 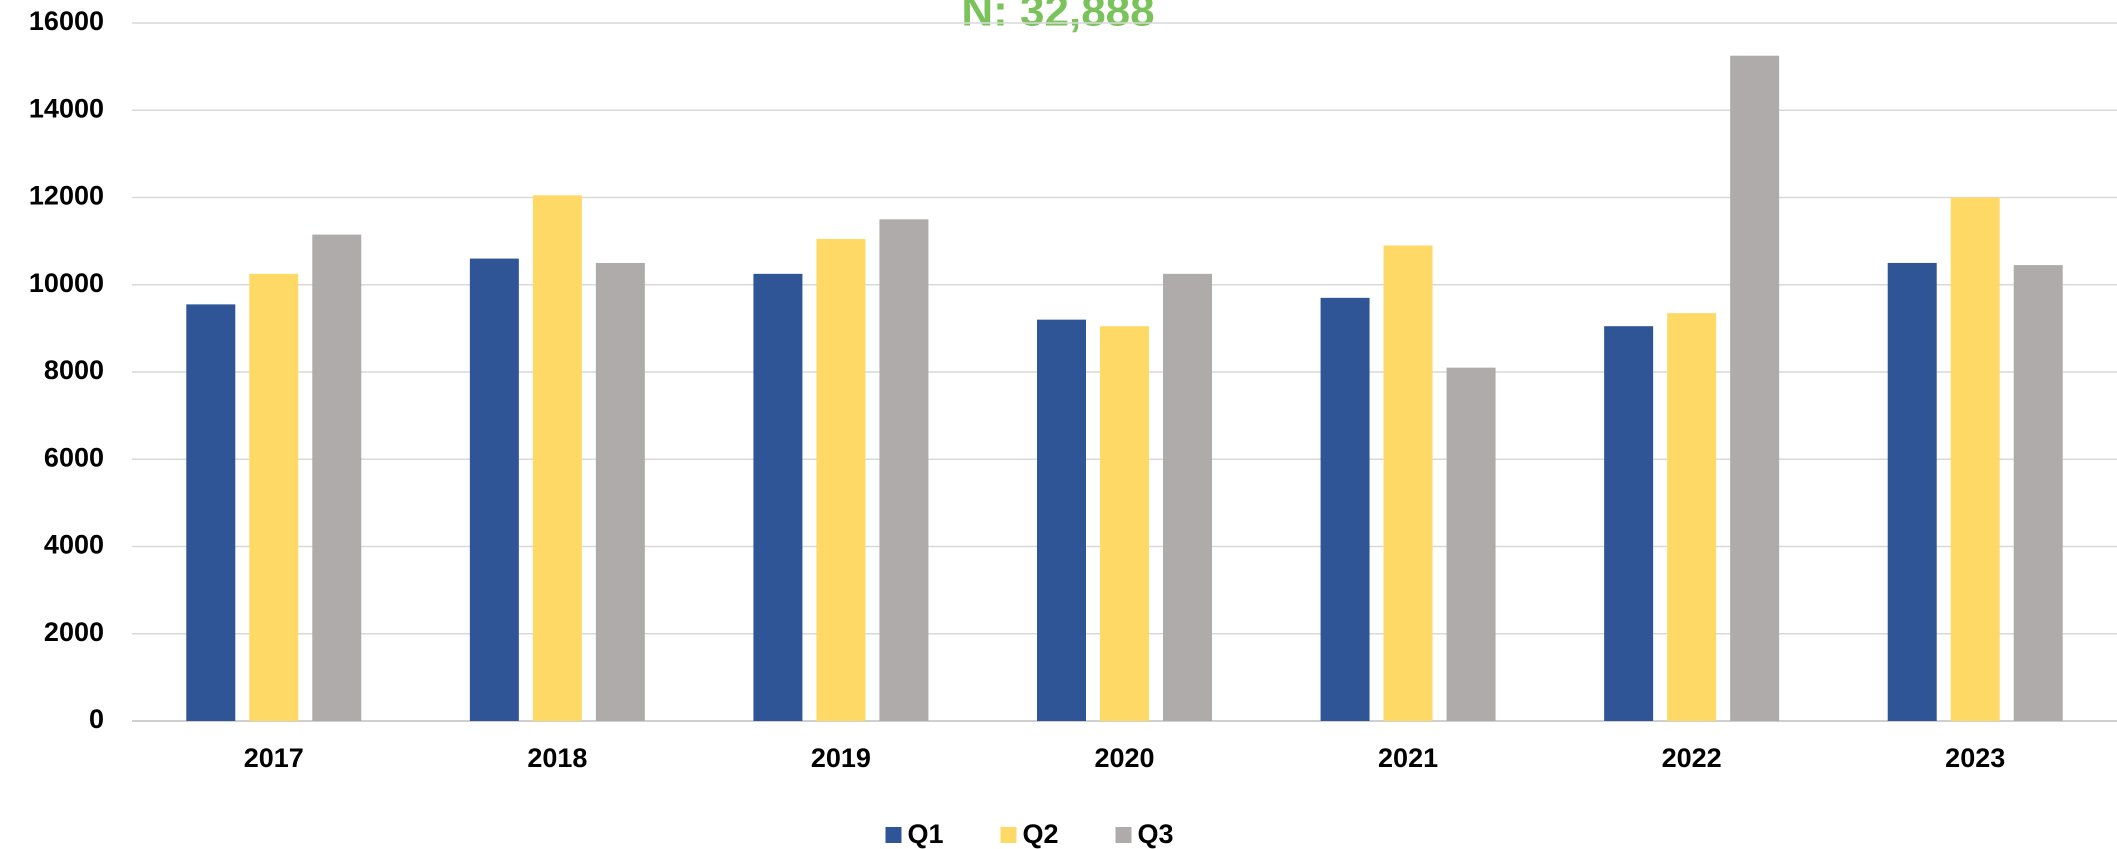 What do you see at coordinates (74, 370) in the screenshot?
I see `y-tick-label: 8000` at bounding box center [74, 370].